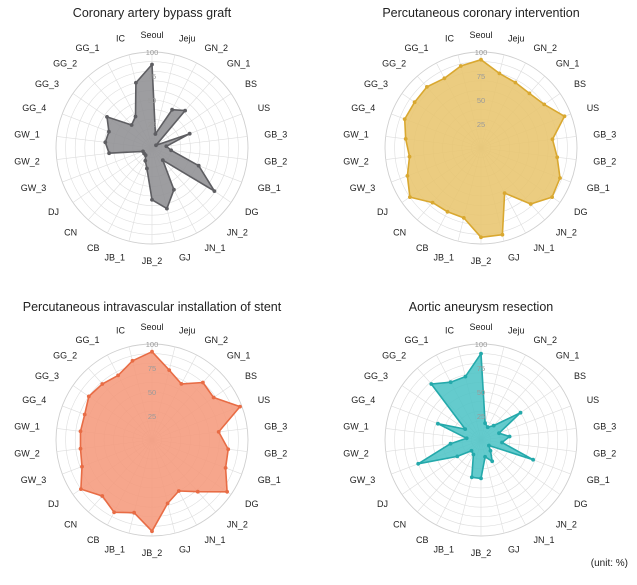 The image size is (637, 585). What do you see at coordinates (473, 454) in the screenshot?
I see `data-point-cb` at bounding box center [473, 454].